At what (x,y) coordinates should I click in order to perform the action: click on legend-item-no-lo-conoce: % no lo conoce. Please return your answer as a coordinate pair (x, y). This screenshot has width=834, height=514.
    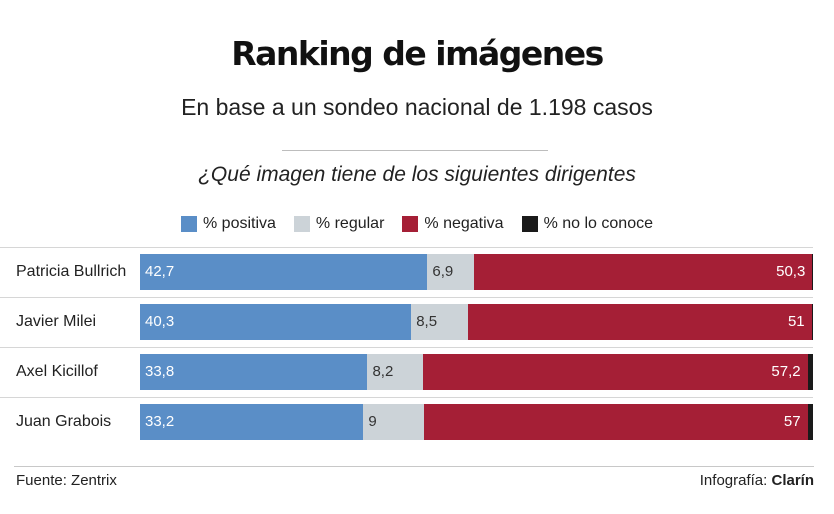
    Looking at the image, I should click on (587, 224).